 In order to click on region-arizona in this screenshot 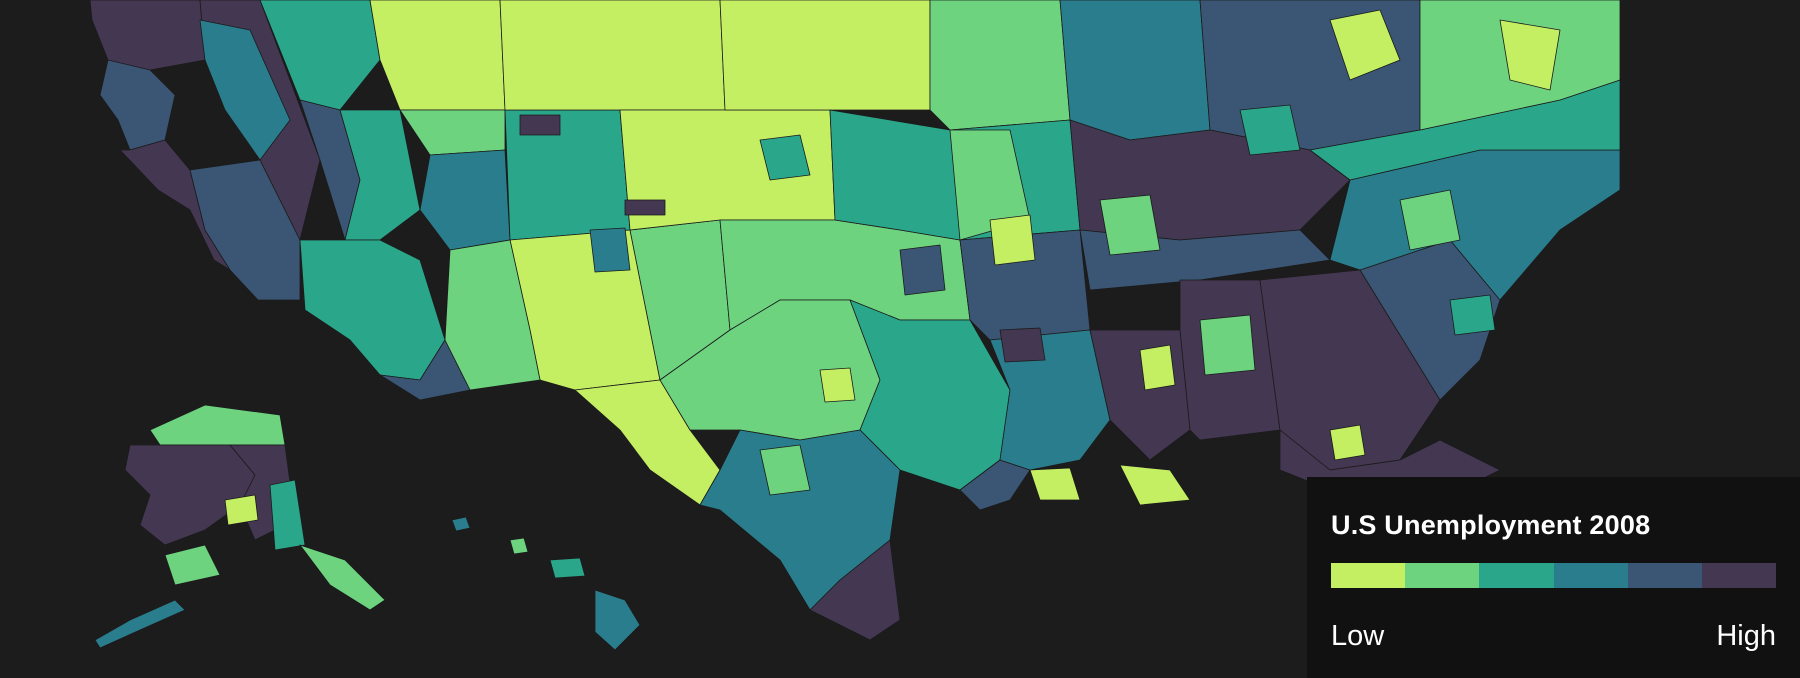, I will do `click(372, 310)`.